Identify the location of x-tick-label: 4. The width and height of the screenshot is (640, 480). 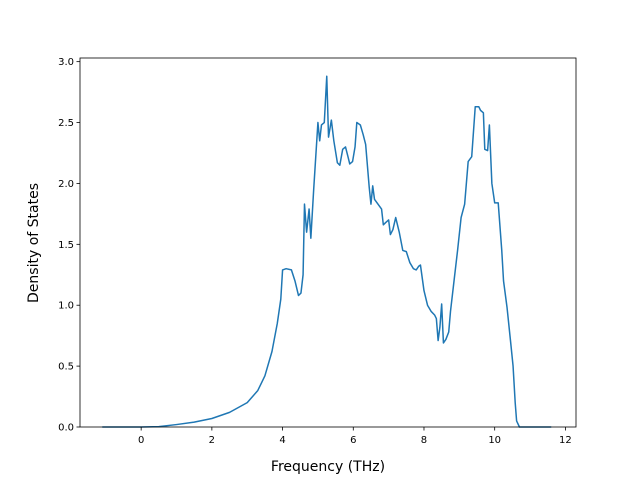
(282, 440).